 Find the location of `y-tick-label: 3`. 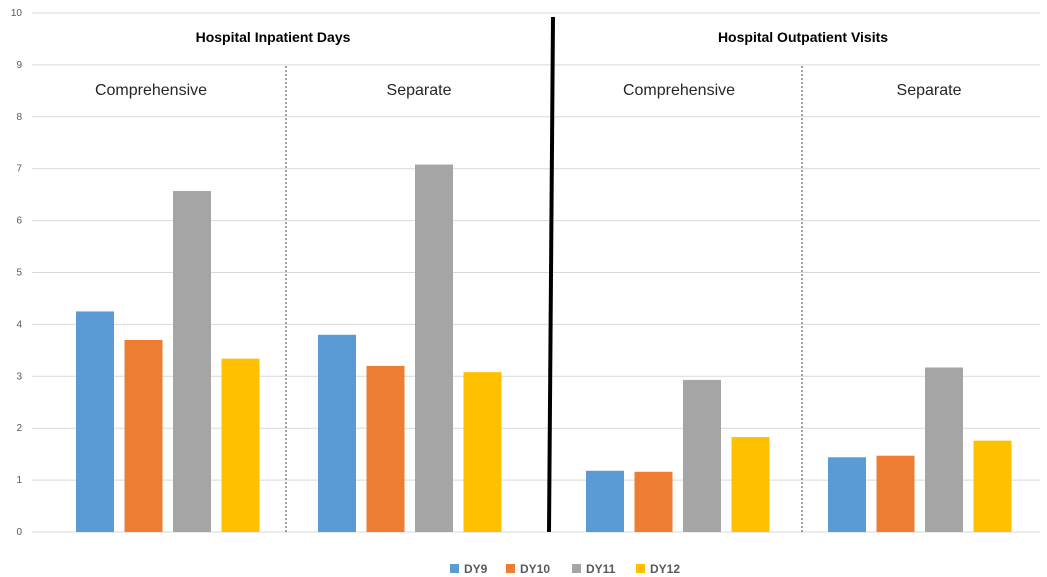

y-tick-label: 3 is located at coordinates (19, 376).